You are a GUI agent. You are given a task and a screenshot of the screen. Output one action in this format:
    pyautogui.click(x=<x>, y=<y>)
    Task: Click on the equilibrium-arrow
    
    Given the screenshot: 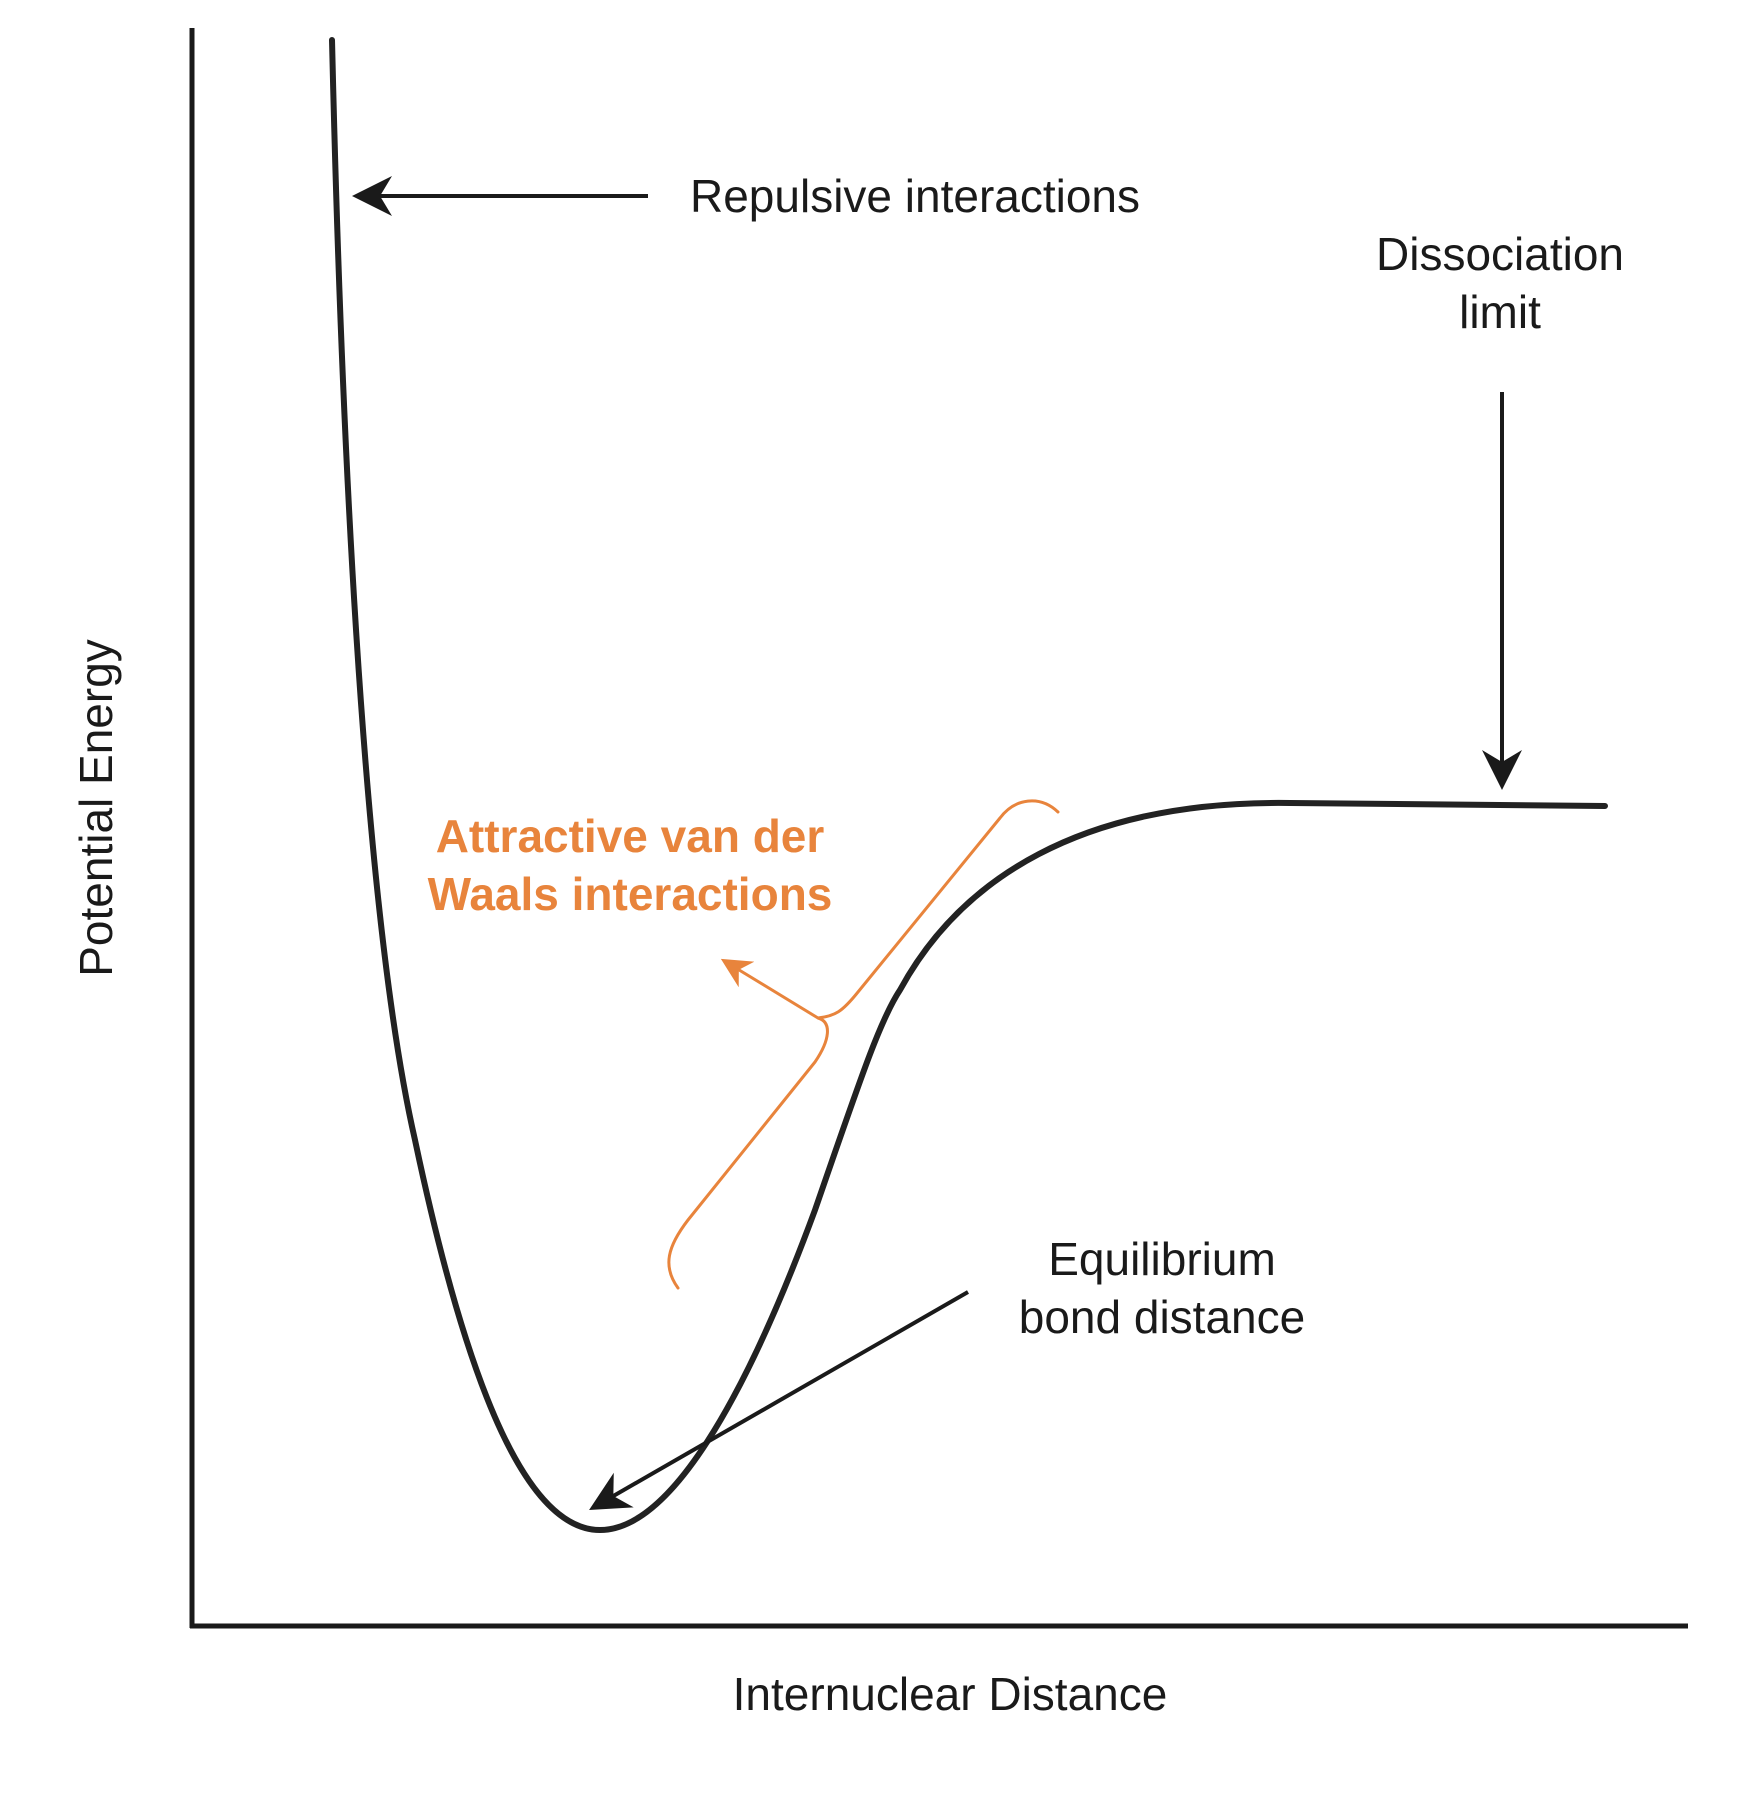 What is the action you would take?
    pyautogui.click(x=779, y=1400)
    